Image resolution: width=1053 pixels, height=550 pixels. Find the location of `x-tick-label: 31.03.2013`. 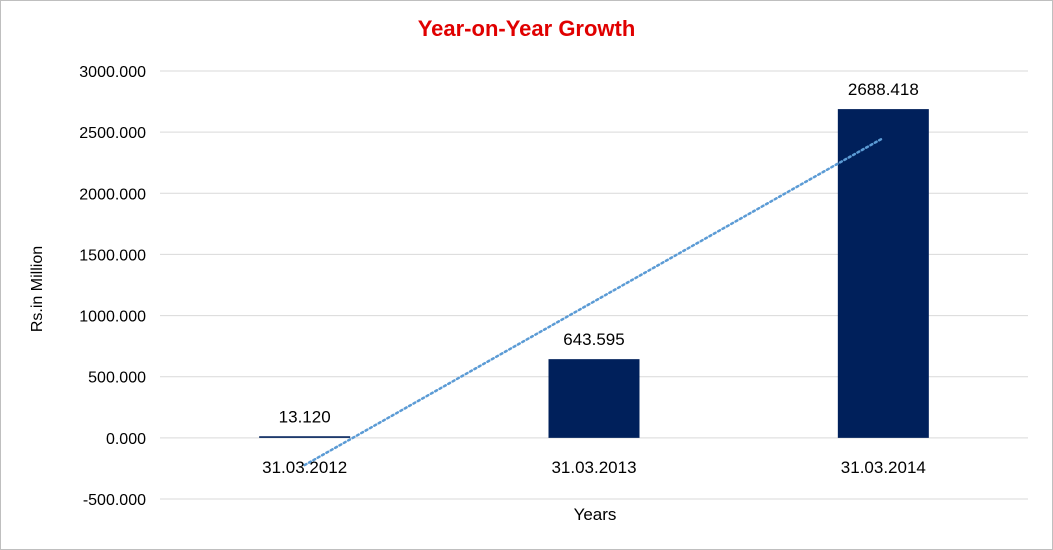

x-tick-label: 31.03.2013 is located at coordinates (593, 467).